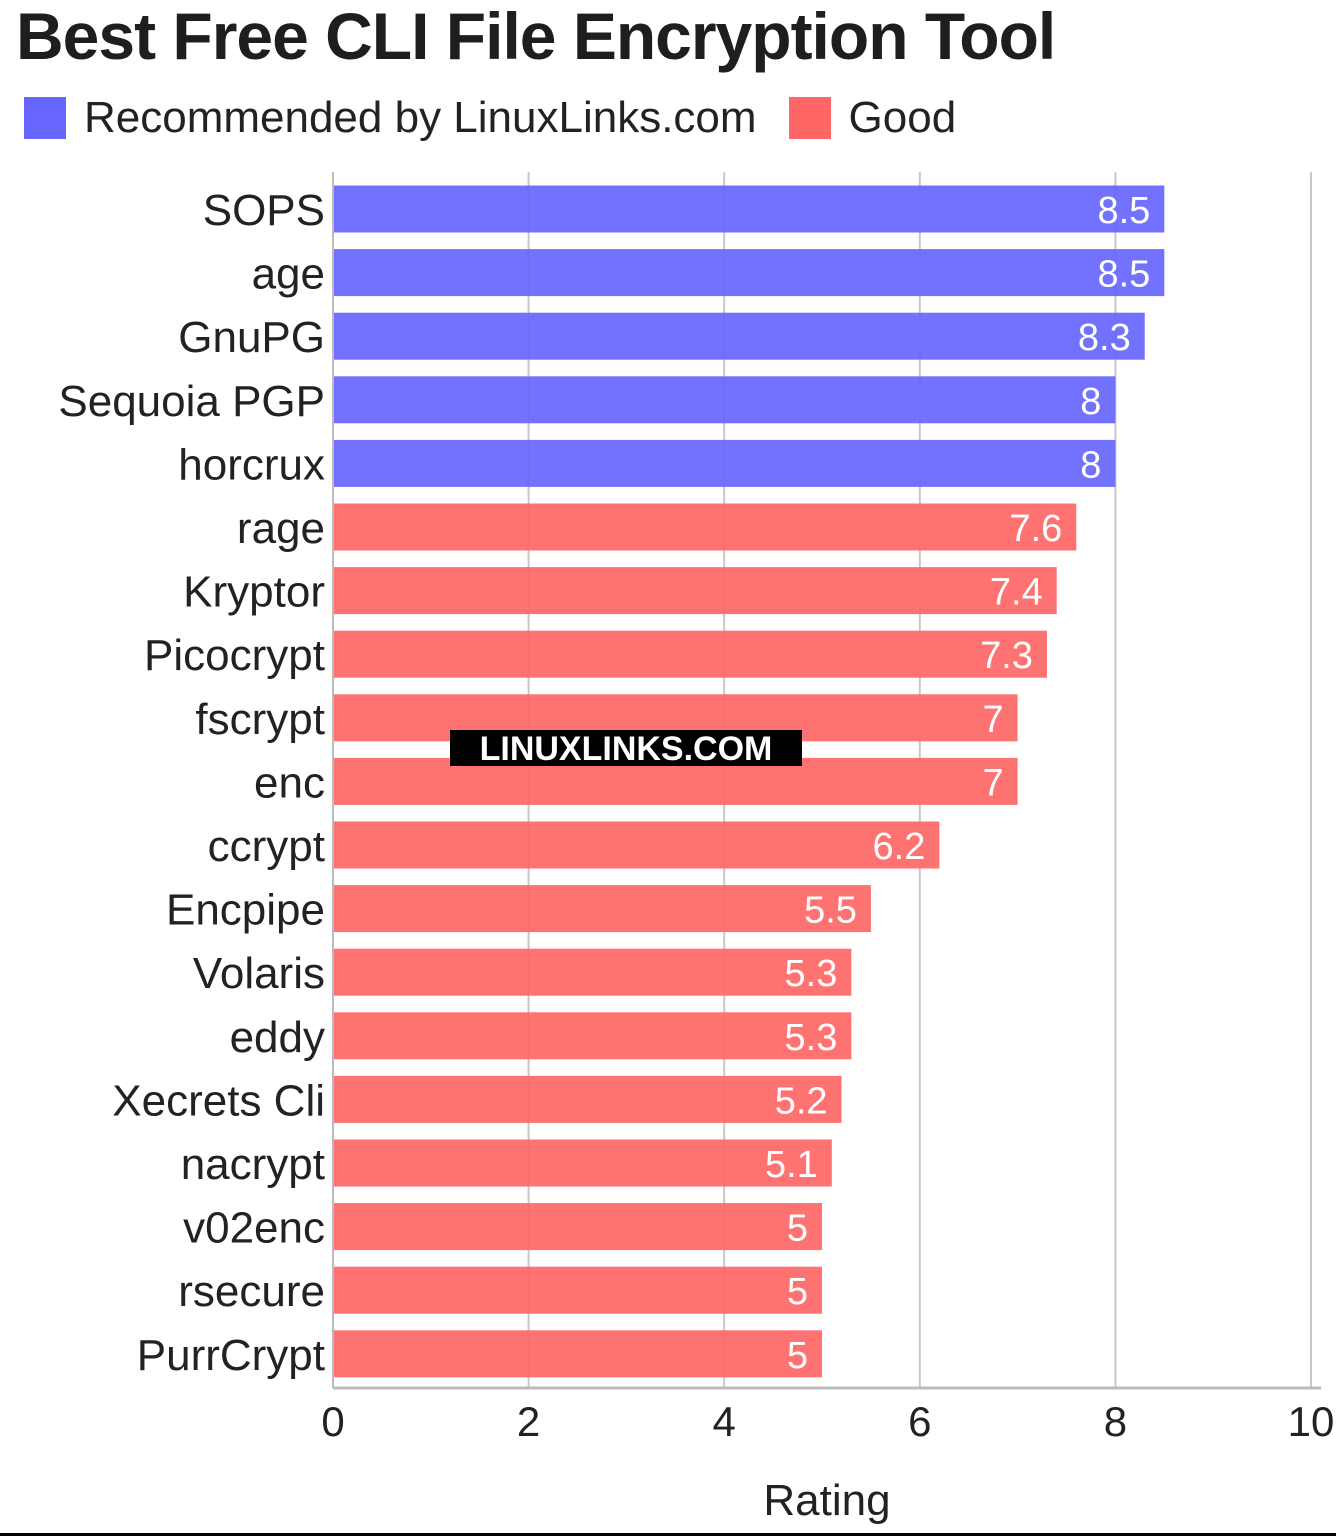  Describe the element at coordinates (251, 1291) in the screenshot. I see `category-label-17: rsecure` at that location.